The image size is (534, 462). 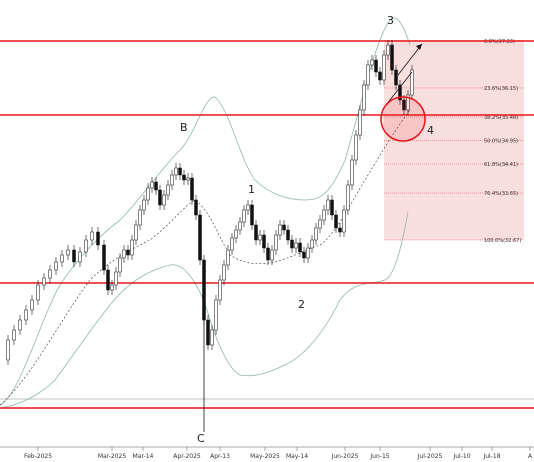 What do you see at coordinates (501, 165) in the screenshot?
I see `fib-label: 61.8%(34.41)` at bounding box center [501, 165].